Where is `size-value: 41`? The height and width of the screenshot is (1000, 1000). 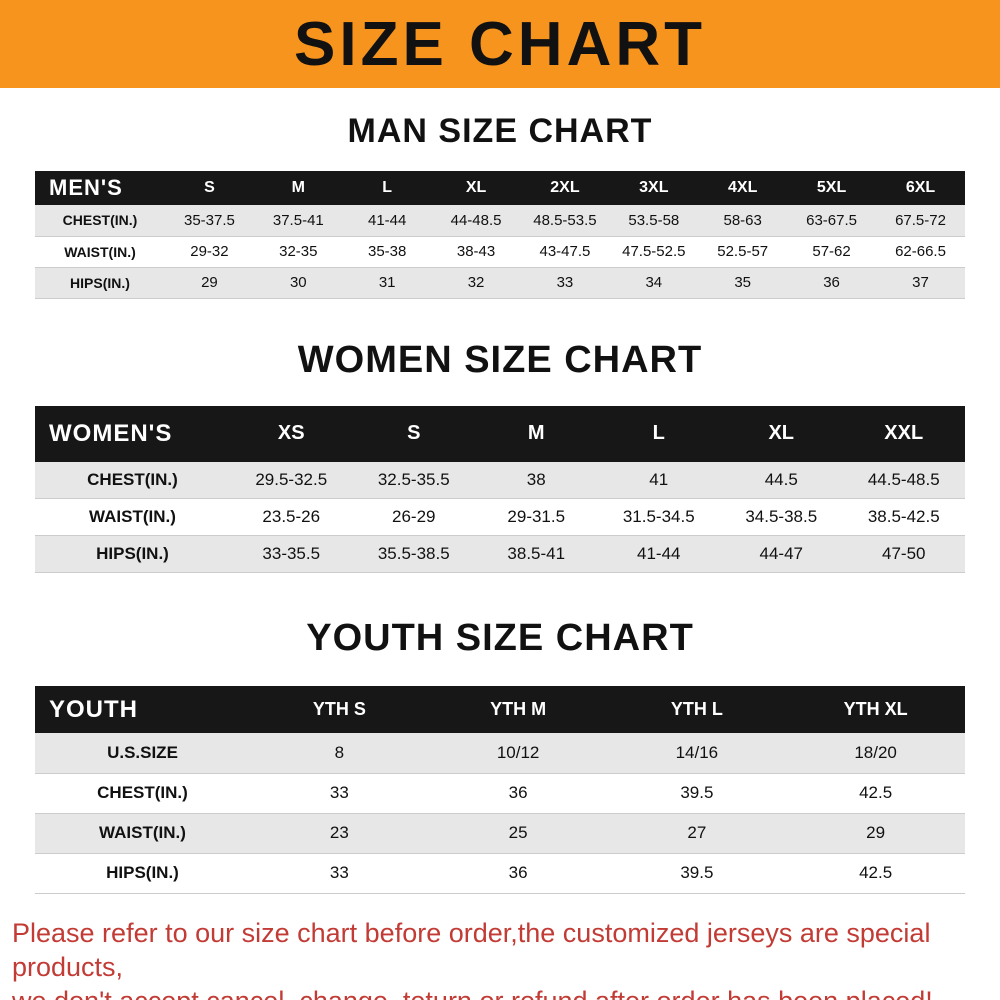 size-value: 41 is located at coordinates (658, 480).